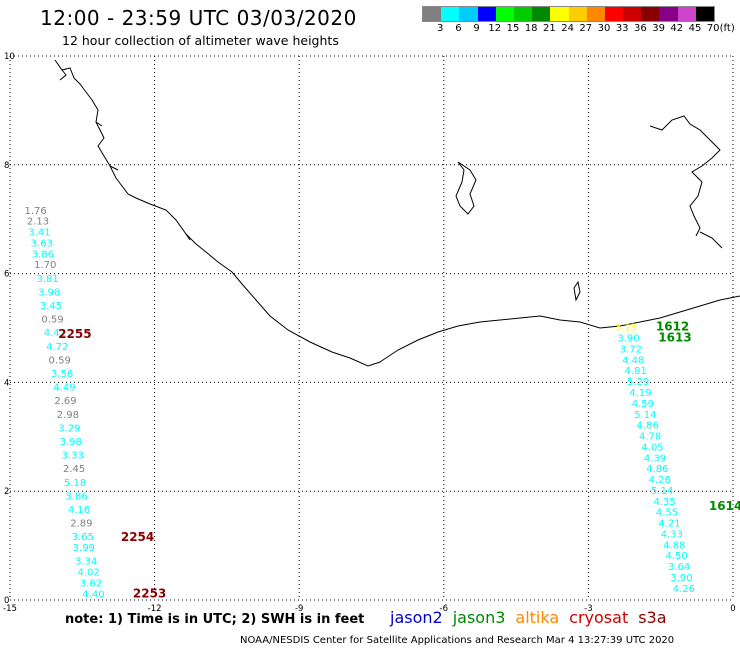 This screenshot has width=740, height=650. I want to click on wave-height-value: 4.86, so click(648, 426).